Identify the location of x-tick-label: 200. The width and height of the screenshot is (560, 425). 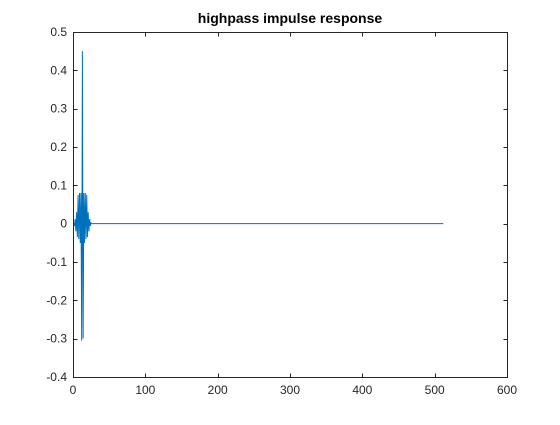
(218, 390).